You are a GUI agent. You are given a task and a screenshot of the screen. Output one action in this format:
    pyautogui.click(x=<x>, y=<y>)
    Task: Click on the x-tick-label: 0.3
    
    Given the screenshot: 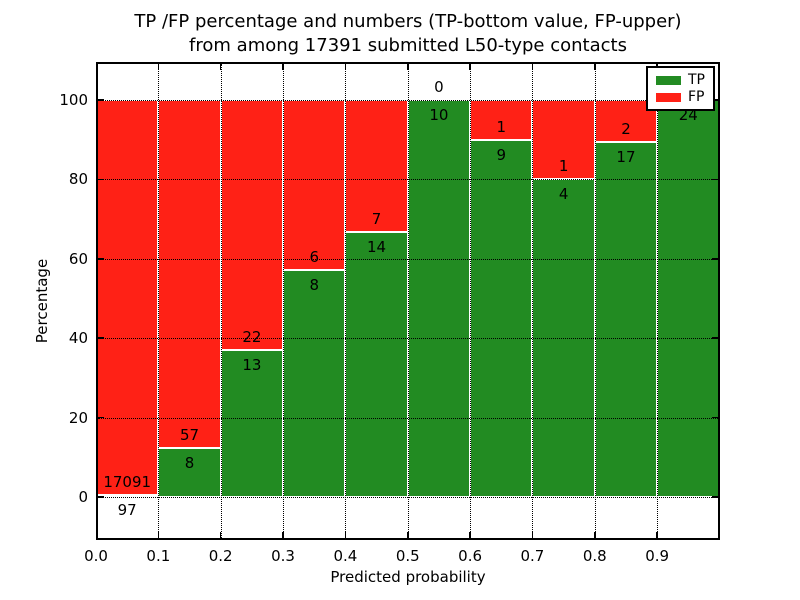 What is the action you would take?
    pyautogui.click(x=283, y=556)
    